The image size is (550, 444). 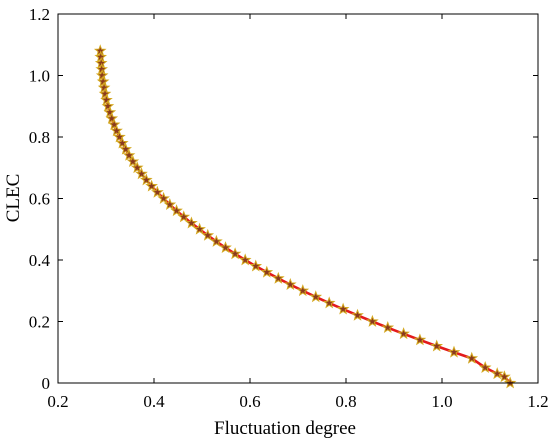 What do you see at coordinates (39, 322) in the screenshot?
I see `y-tick-label: 0.2` at bounding box center [39, 322].